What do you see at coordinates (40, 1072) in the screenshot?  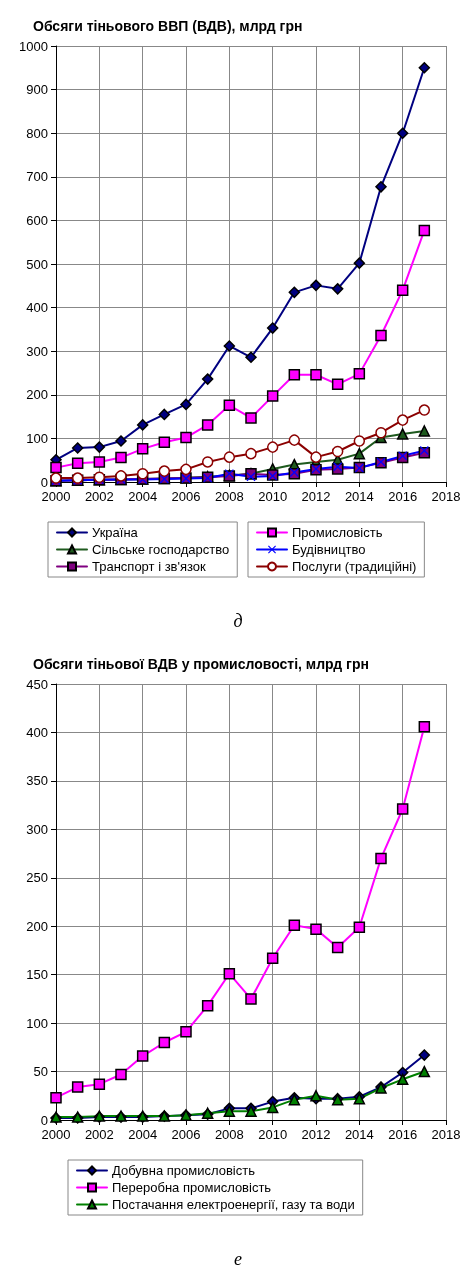 I see `y-tick-label: 50` at bounding box center [40, 1072].